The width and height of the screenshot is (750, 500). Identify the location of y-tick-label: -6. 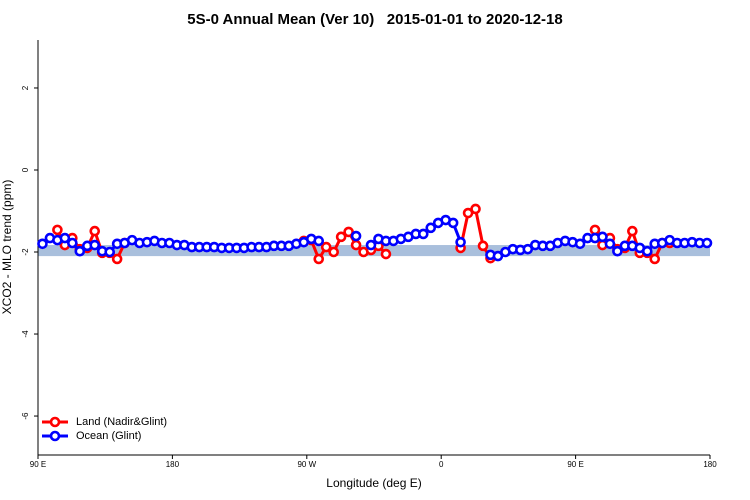
(25, 416).